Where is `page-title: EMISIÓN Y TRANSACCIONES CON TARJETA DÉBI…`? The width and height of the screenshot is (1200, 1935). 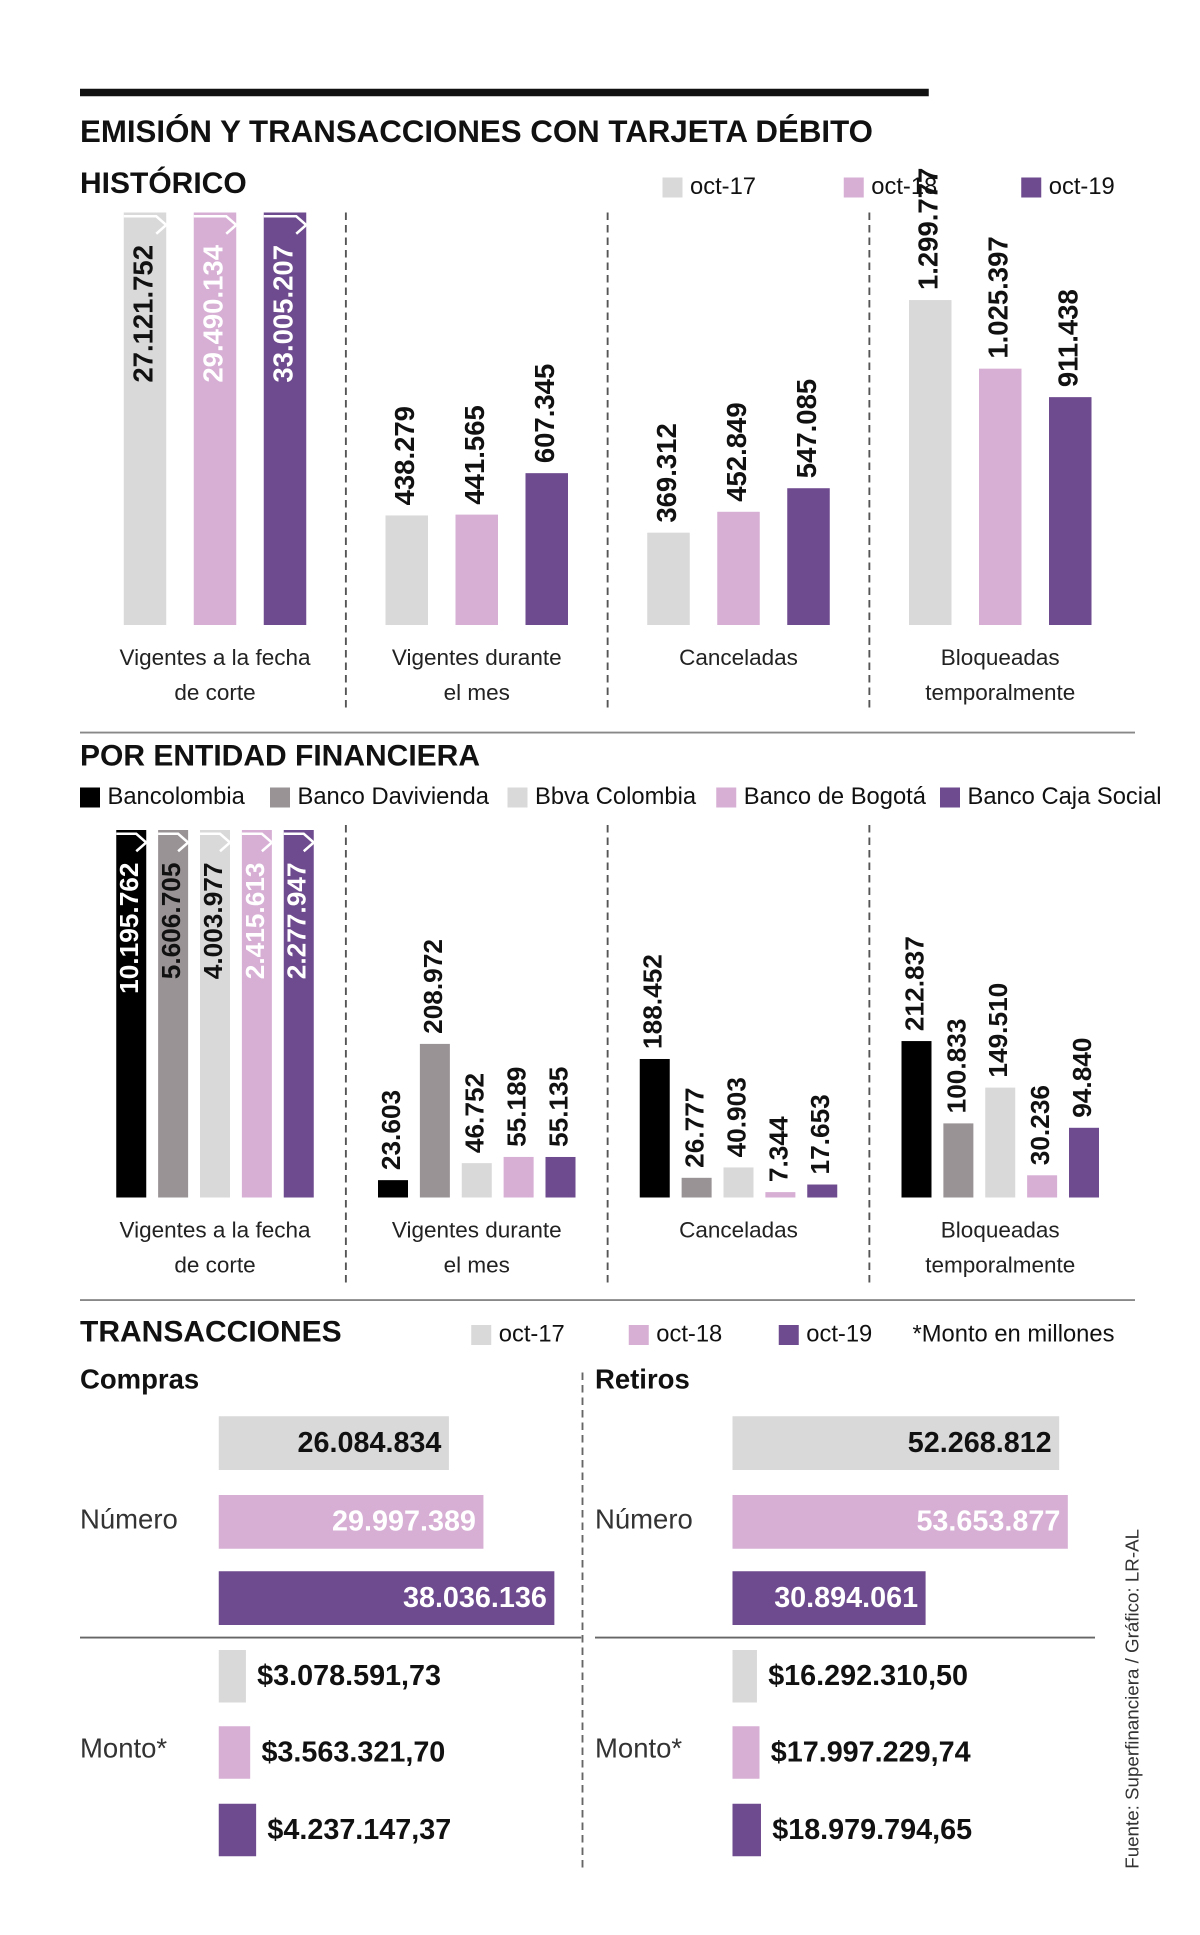
page-title: EMISIÓN Y TRANSACCIONES CON TARJETA DÉBI… is located at coordinates (476, 131).